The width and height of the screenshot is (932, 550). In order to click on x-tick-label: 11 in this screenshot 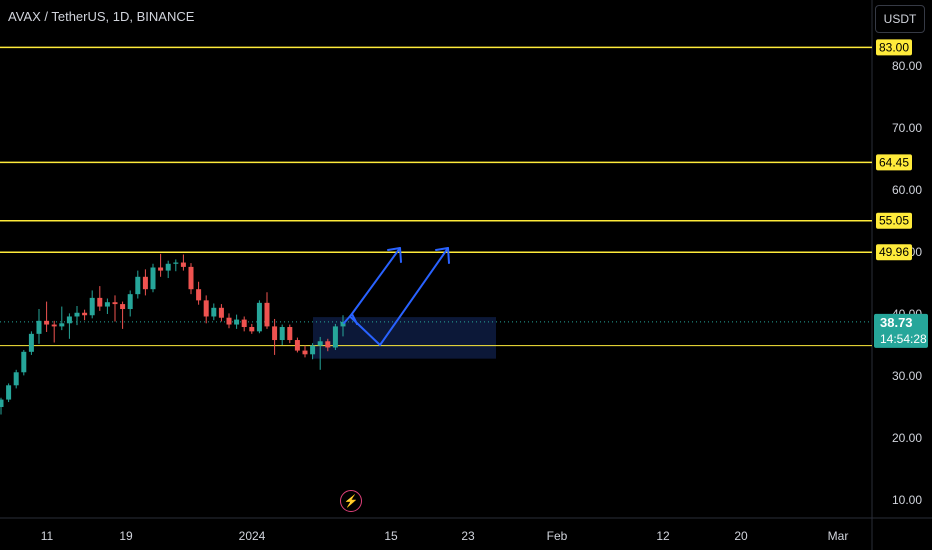, I will do `click(47, 536)`.